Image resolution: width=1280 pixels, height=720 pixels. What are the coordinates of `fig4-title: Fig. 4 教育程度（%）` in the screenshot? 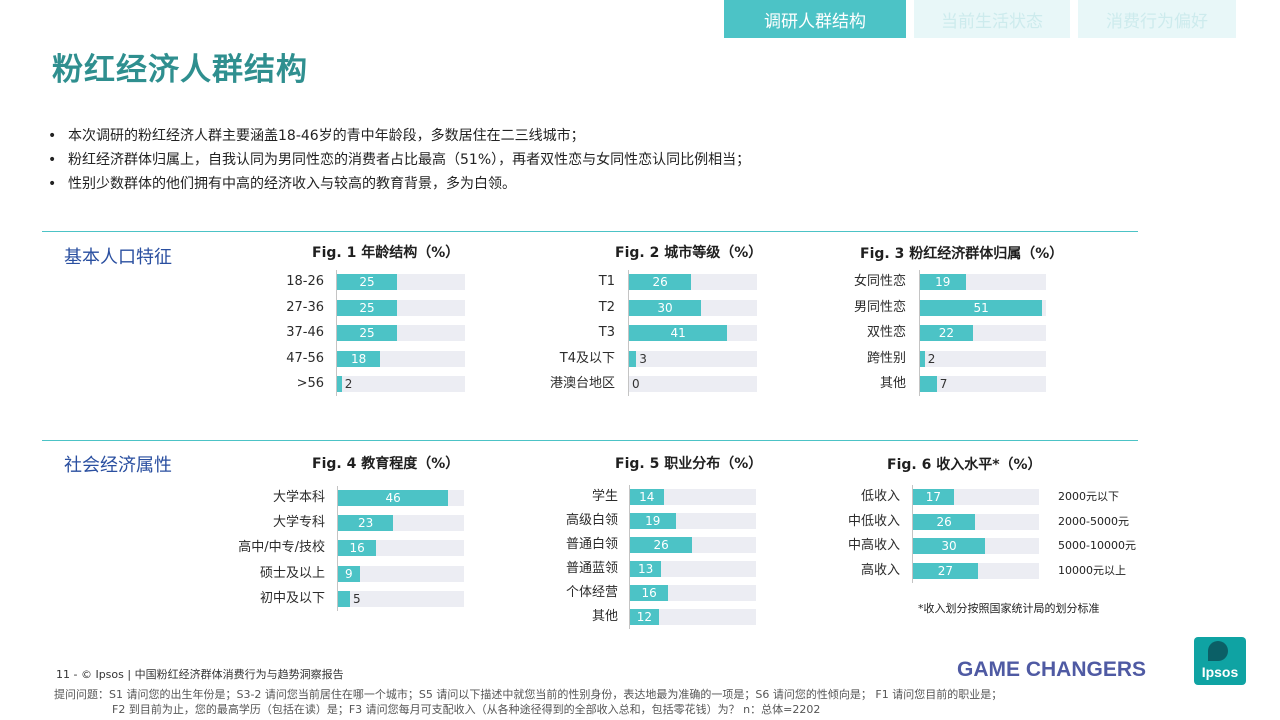 It's located at (386, 464).